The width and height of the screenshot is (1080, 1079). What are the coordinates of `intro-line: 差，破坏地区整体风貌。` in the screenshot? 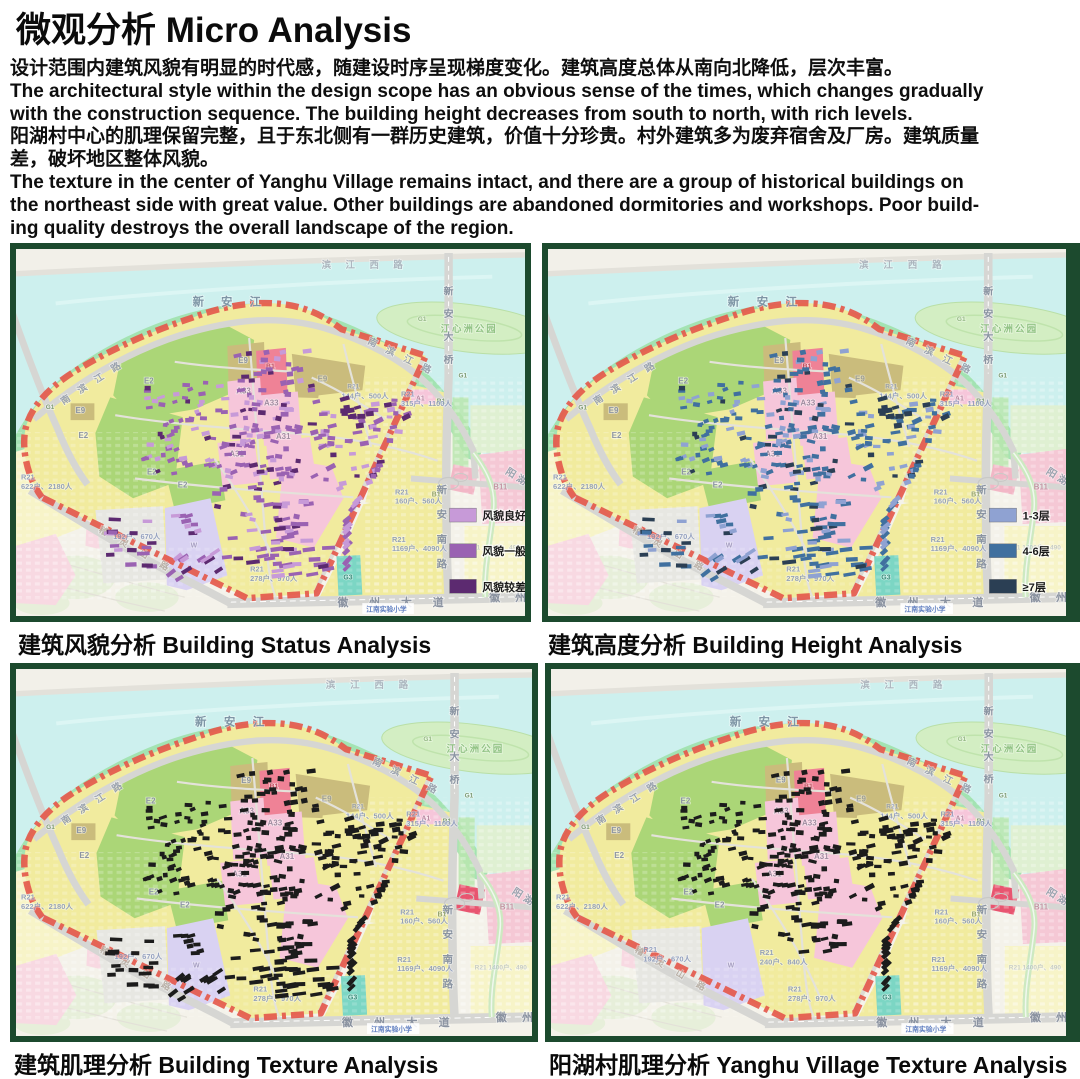 It's located at (115, 160).